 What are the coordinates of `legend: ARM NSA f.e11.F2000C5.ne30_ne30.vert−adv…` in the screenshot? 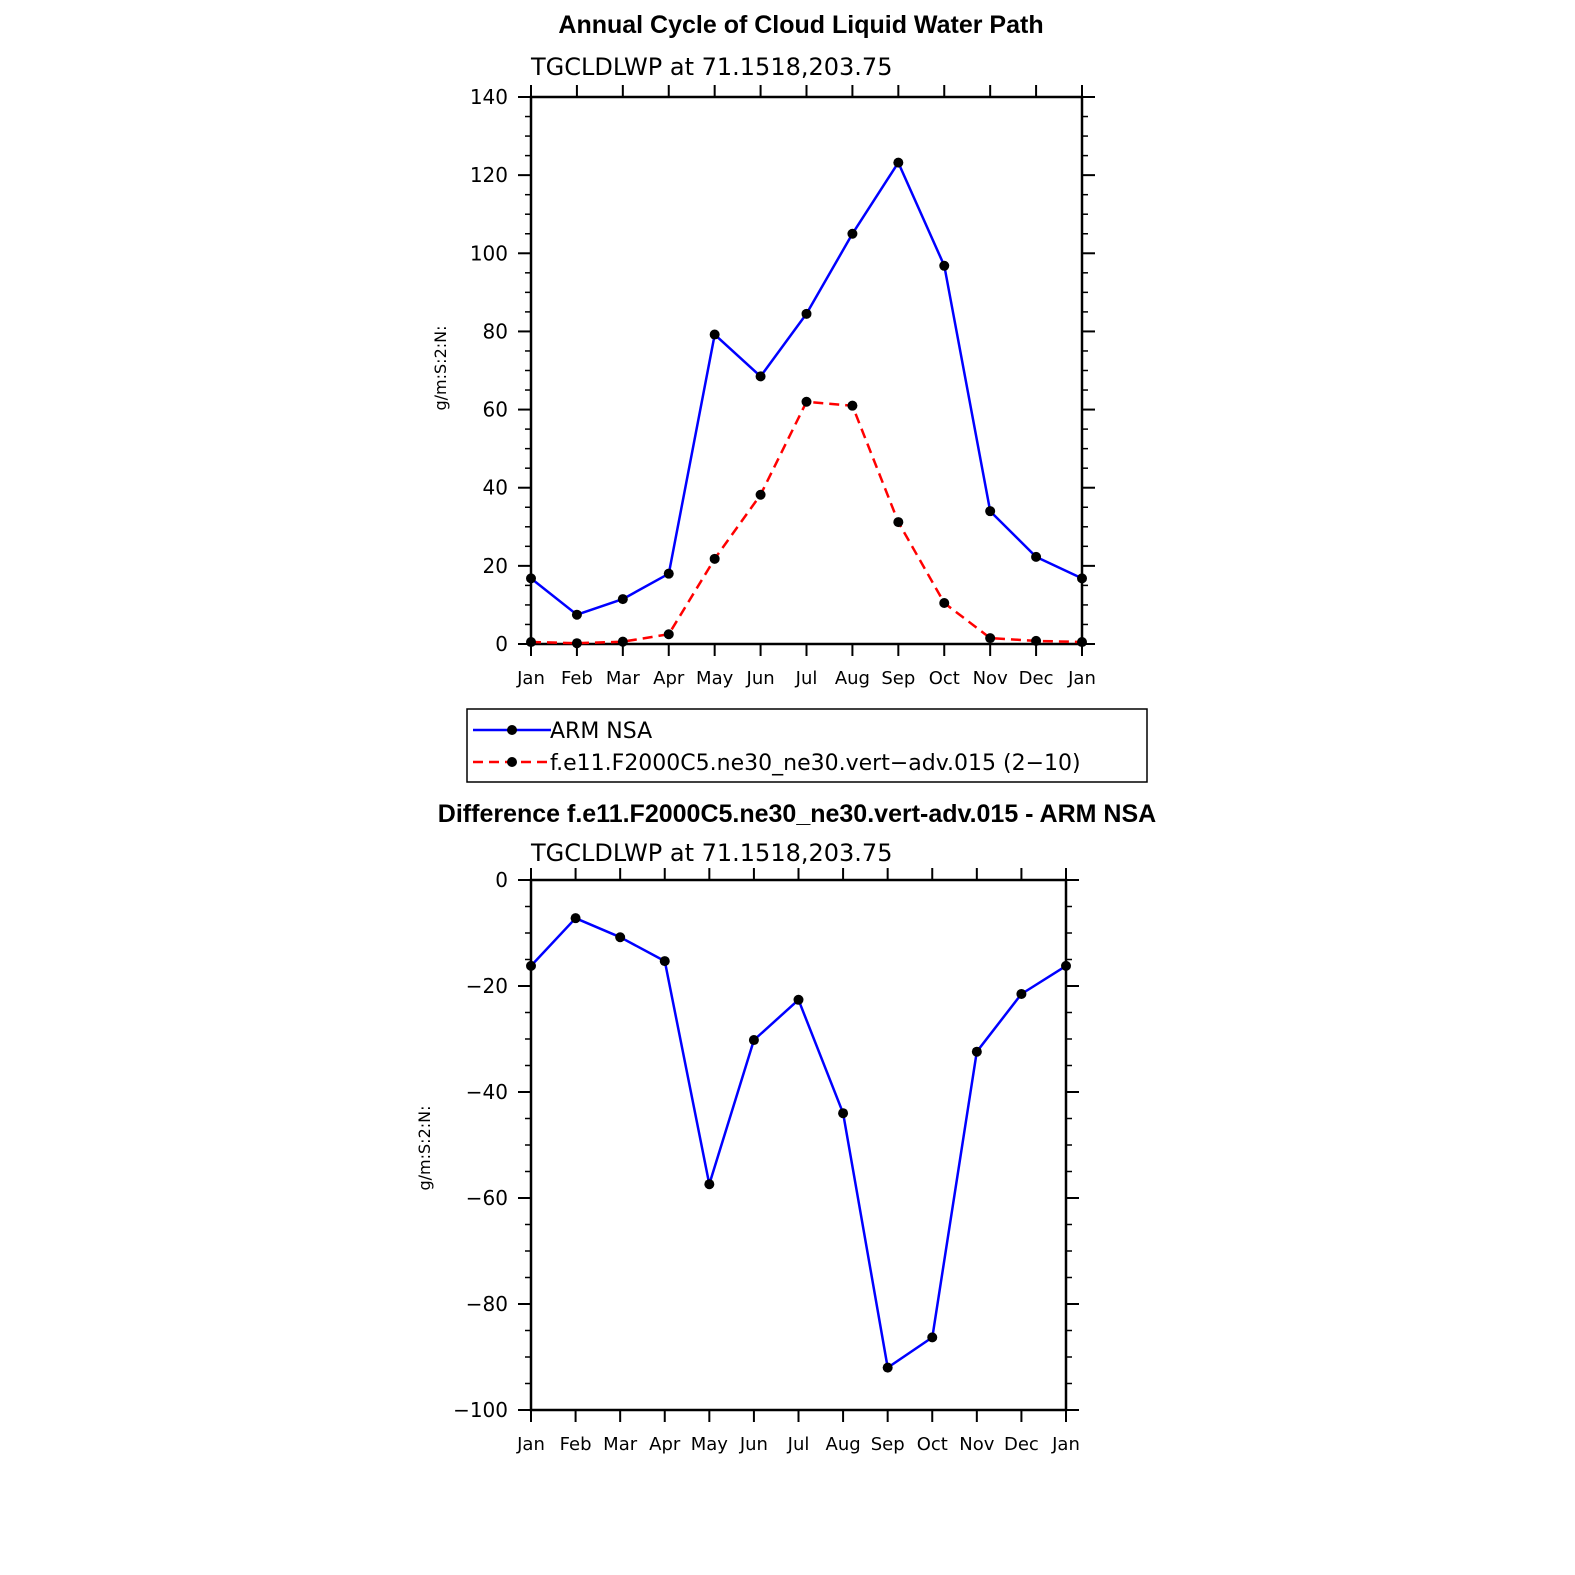 It's located at (807, 745).